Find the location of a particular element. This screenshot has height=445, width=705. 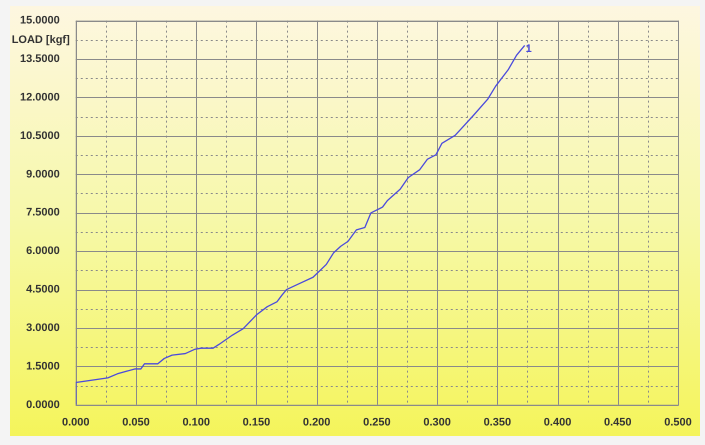

y-tick-label: 6.0000 is located at coordinates (43, 251).